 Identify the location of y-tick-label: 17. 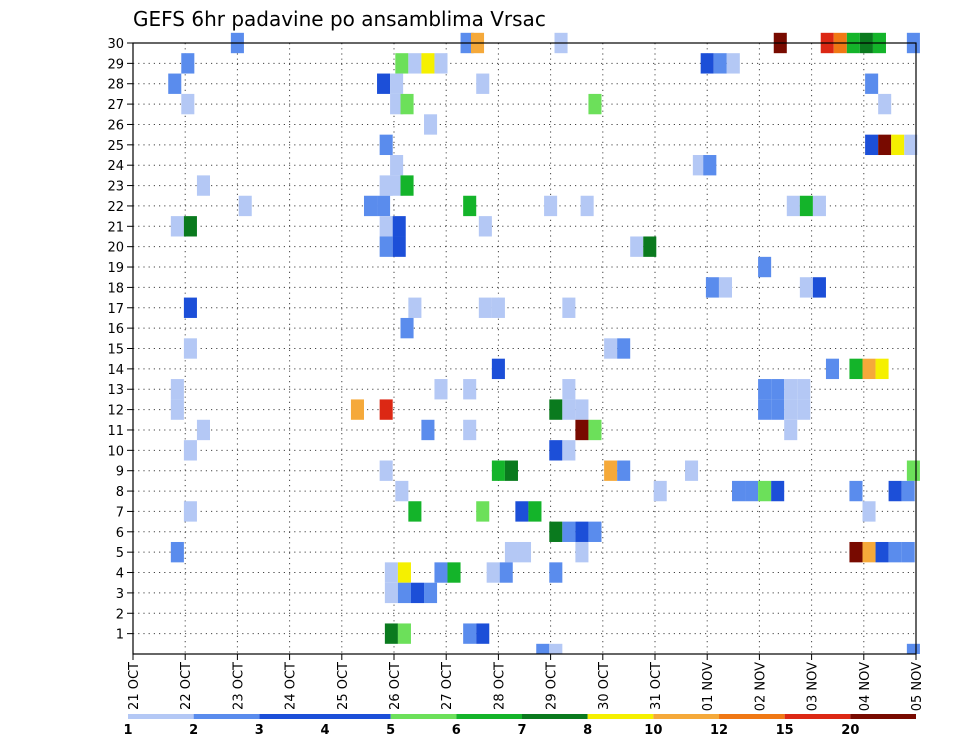
(115, 309).